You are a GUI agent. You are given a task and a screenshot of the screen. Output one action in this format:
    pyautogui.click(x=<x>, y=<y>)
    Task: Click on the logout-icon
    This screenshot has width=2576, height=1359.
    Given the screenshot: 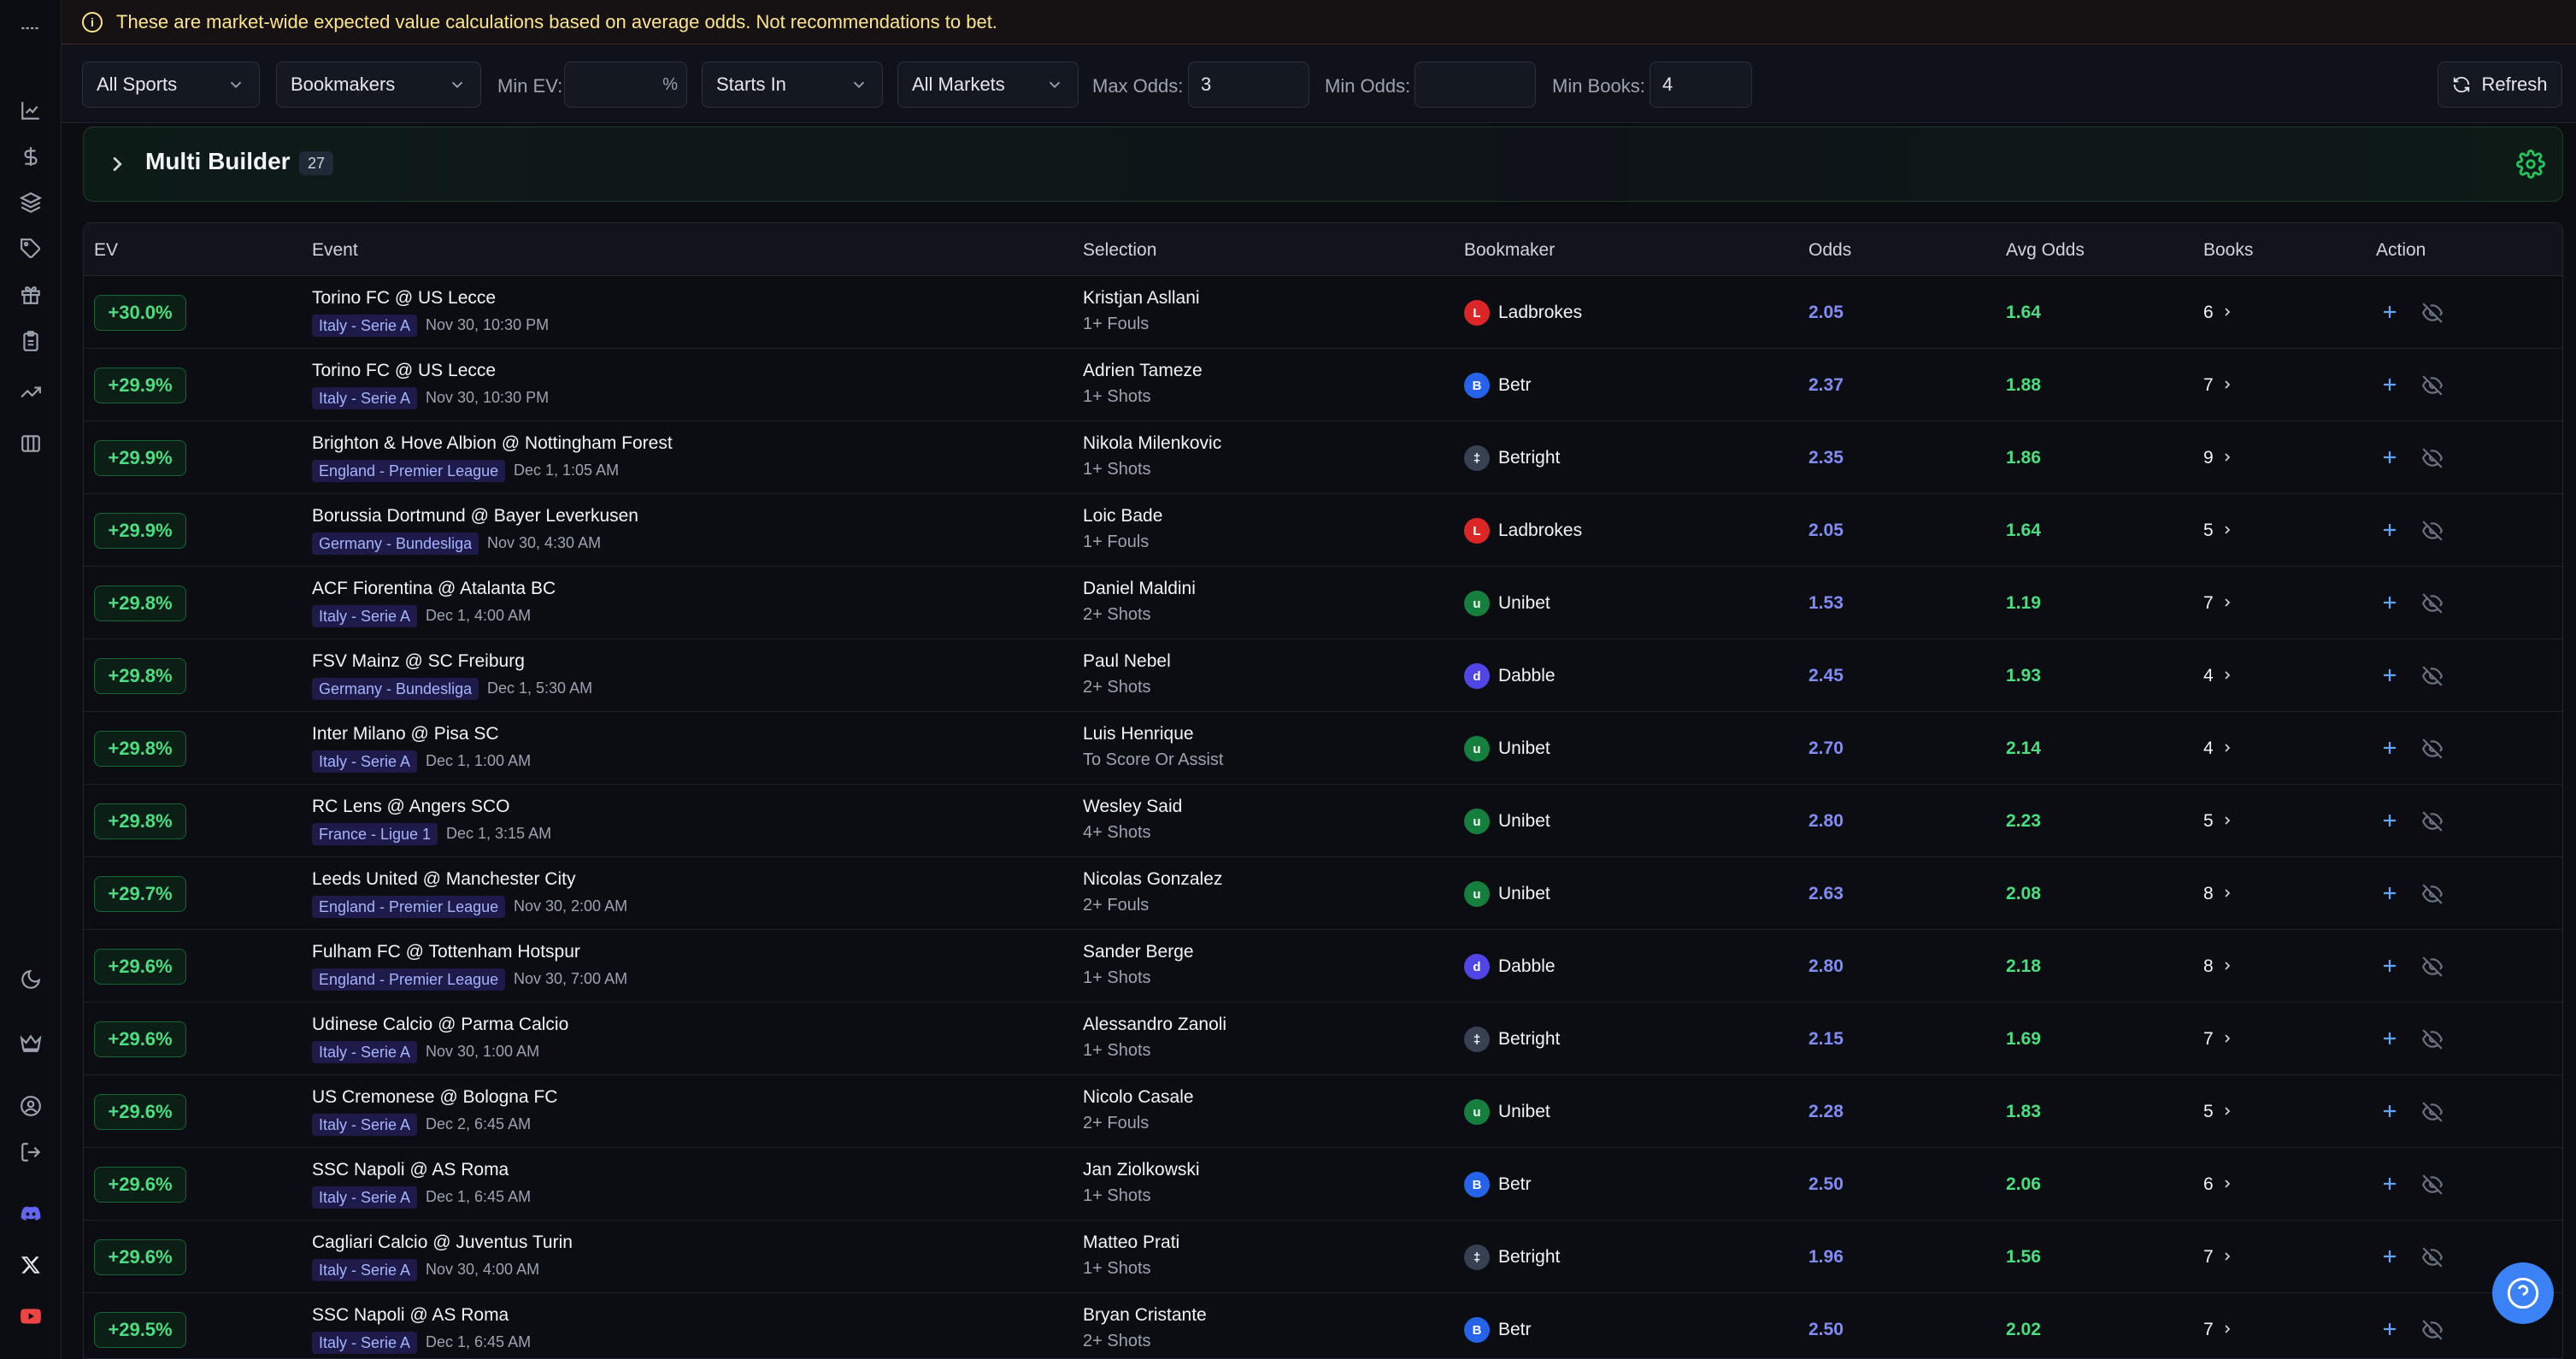 What is the action you would take?
    pyautogui.click(x=30, y=1152)
    